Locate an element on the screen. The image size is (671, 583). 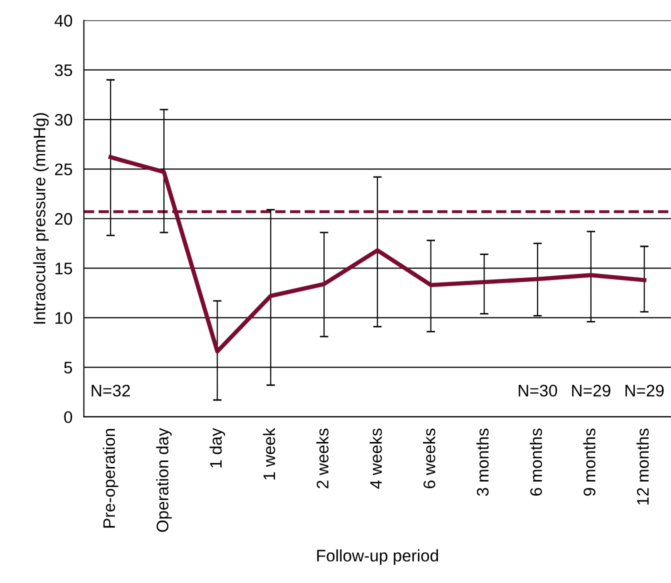
x-tick-label: 1 day is located at coordinates (218, 448).